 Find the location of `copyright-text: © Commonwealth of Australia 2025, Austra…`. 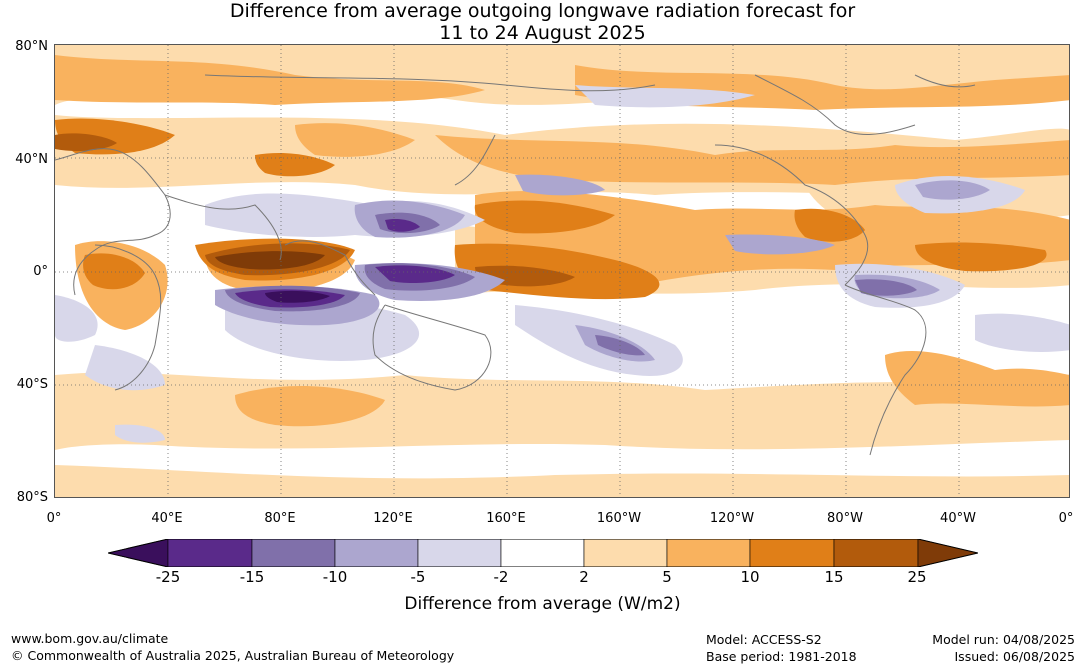

copyright-text: © Commonwealth of Australia 2025, Austra… is located at coordinates (233, 655).